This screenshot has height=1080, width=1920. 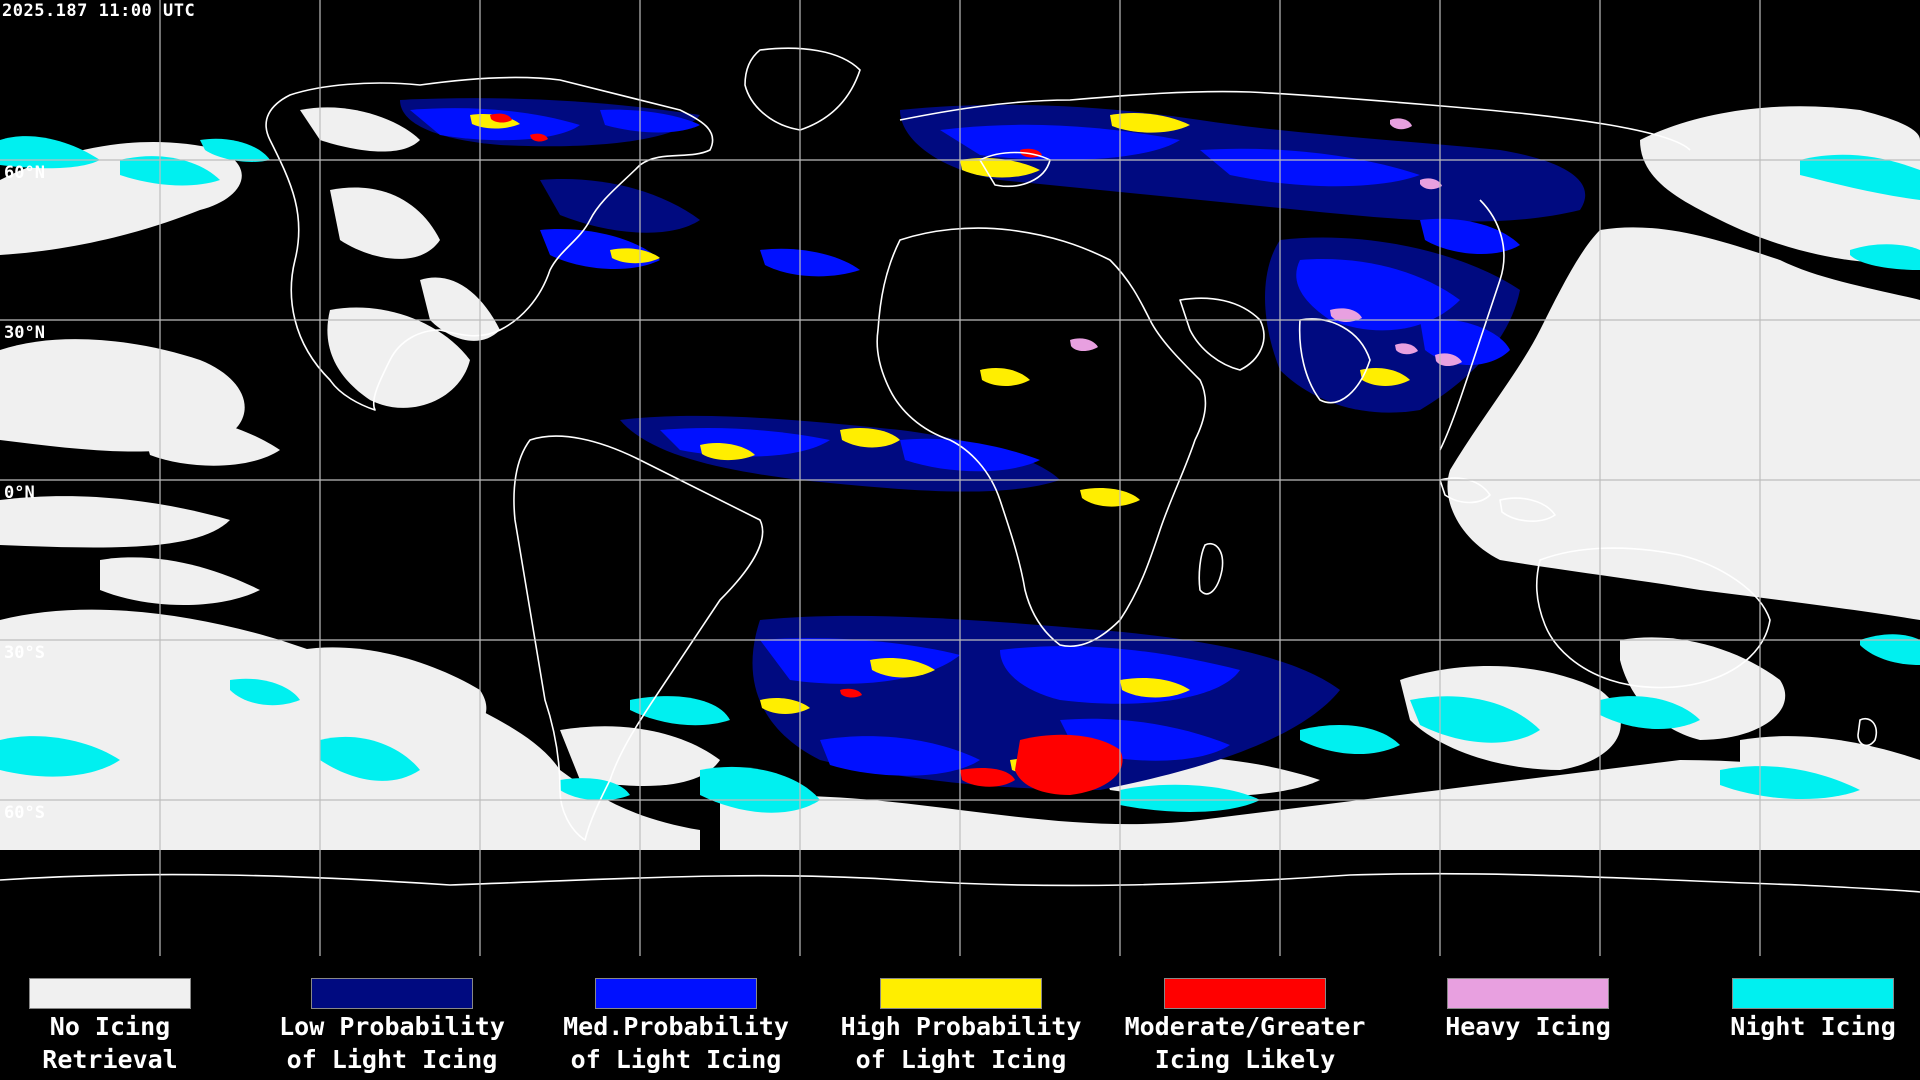 I want to click on legend-item-heavy: Heavy Icing, so click(x=1528, y=1010).